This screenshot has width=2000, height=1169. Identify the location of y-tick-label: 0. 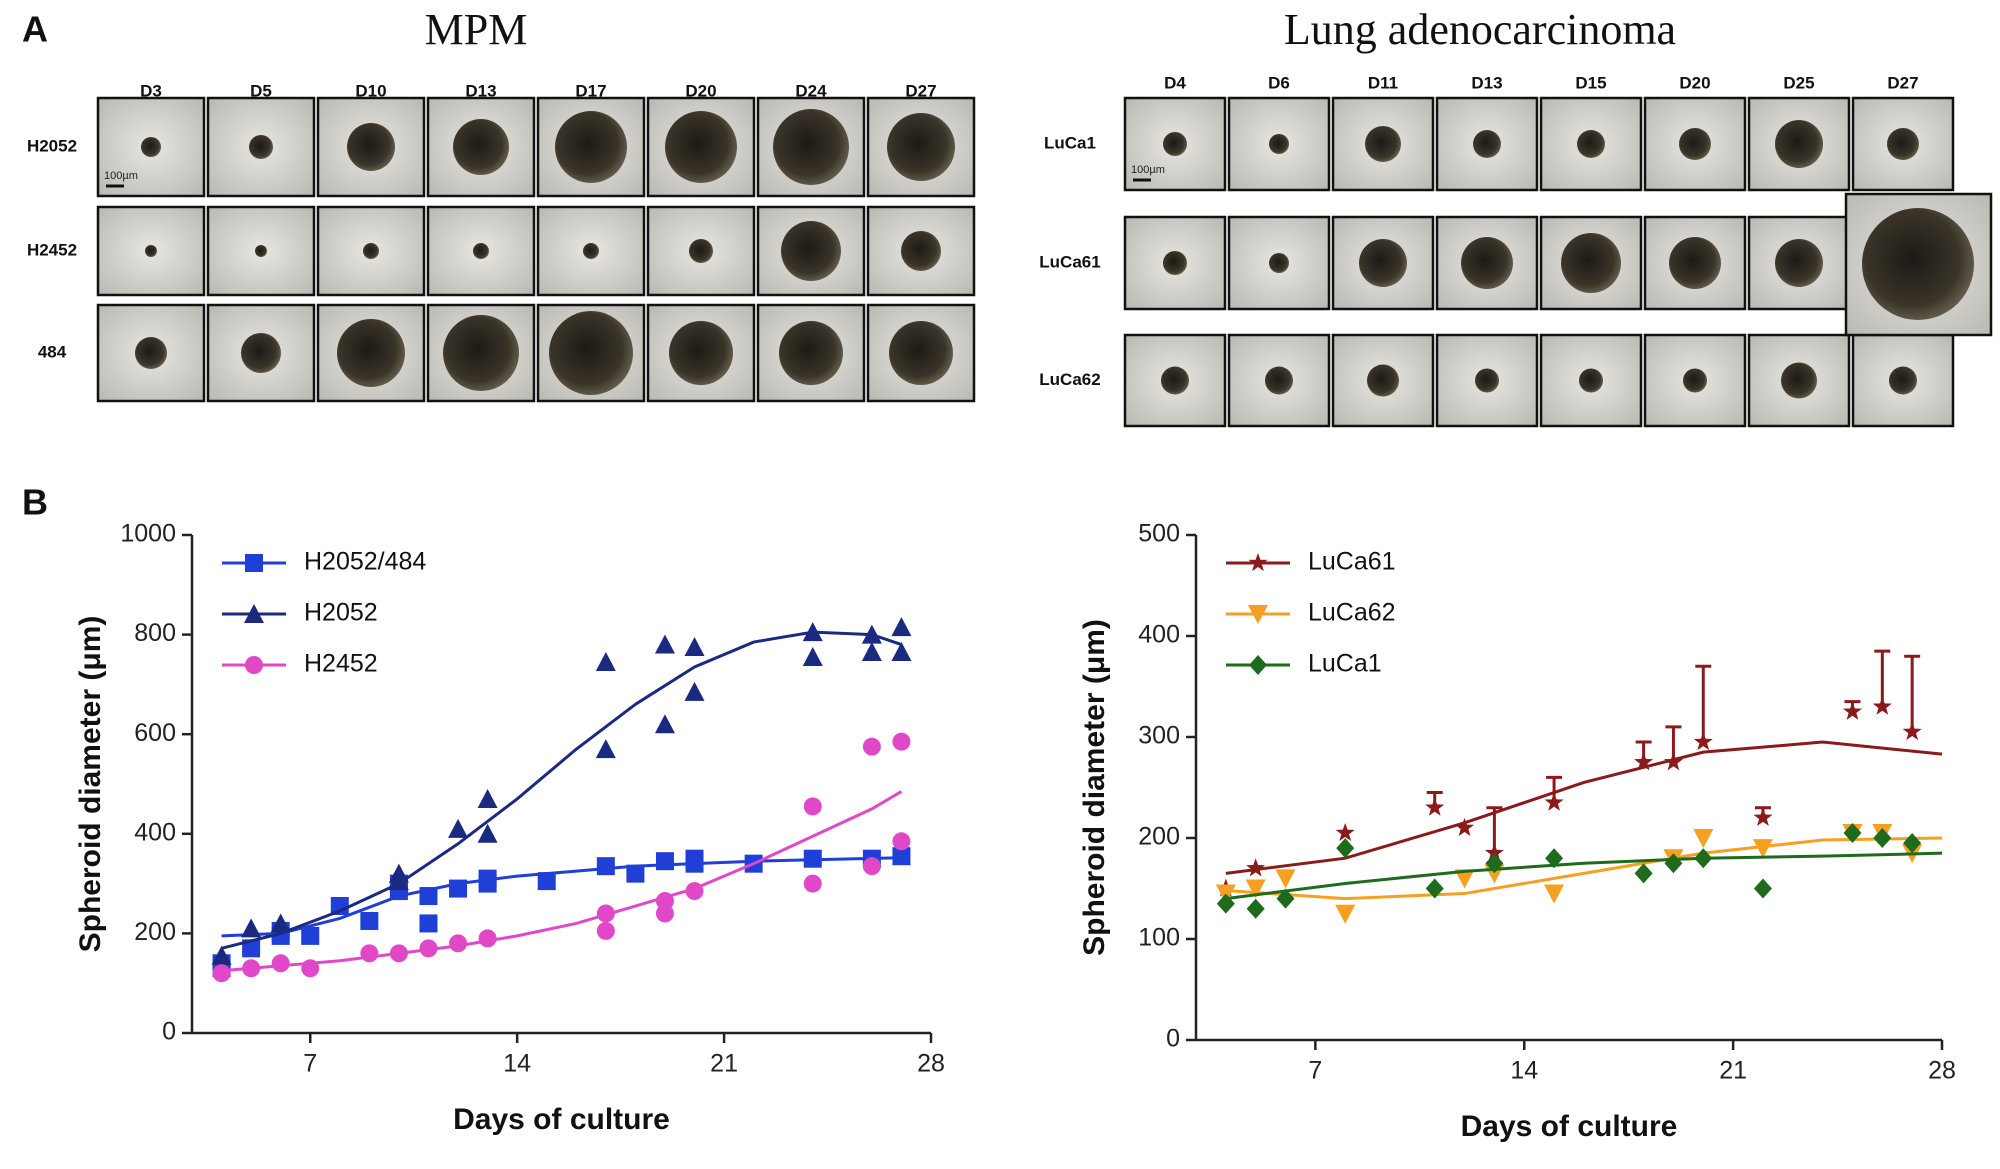
(1173, 1039).